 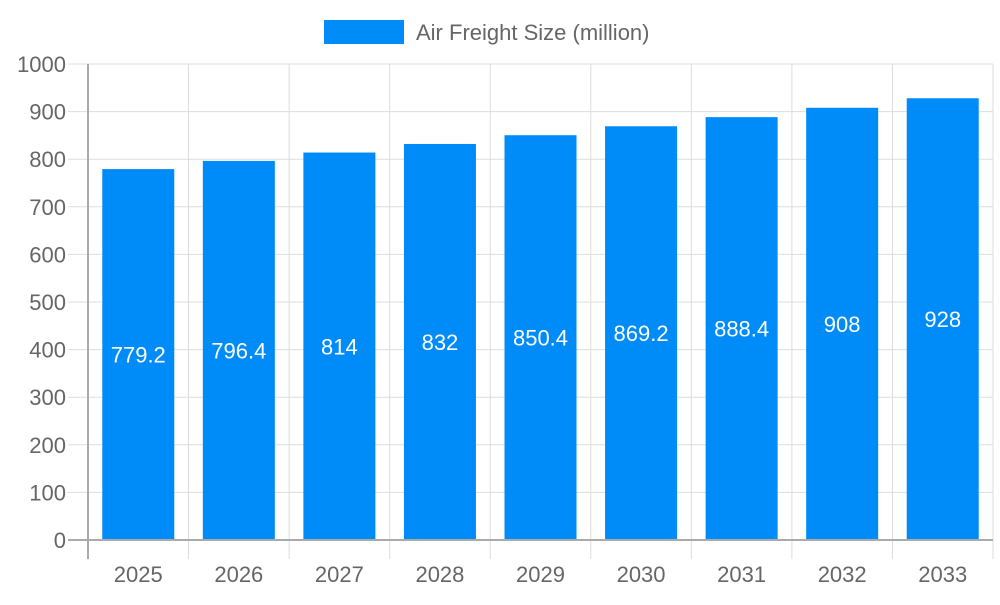 I want to click on data-label: 928, so click(x=942, y=319).